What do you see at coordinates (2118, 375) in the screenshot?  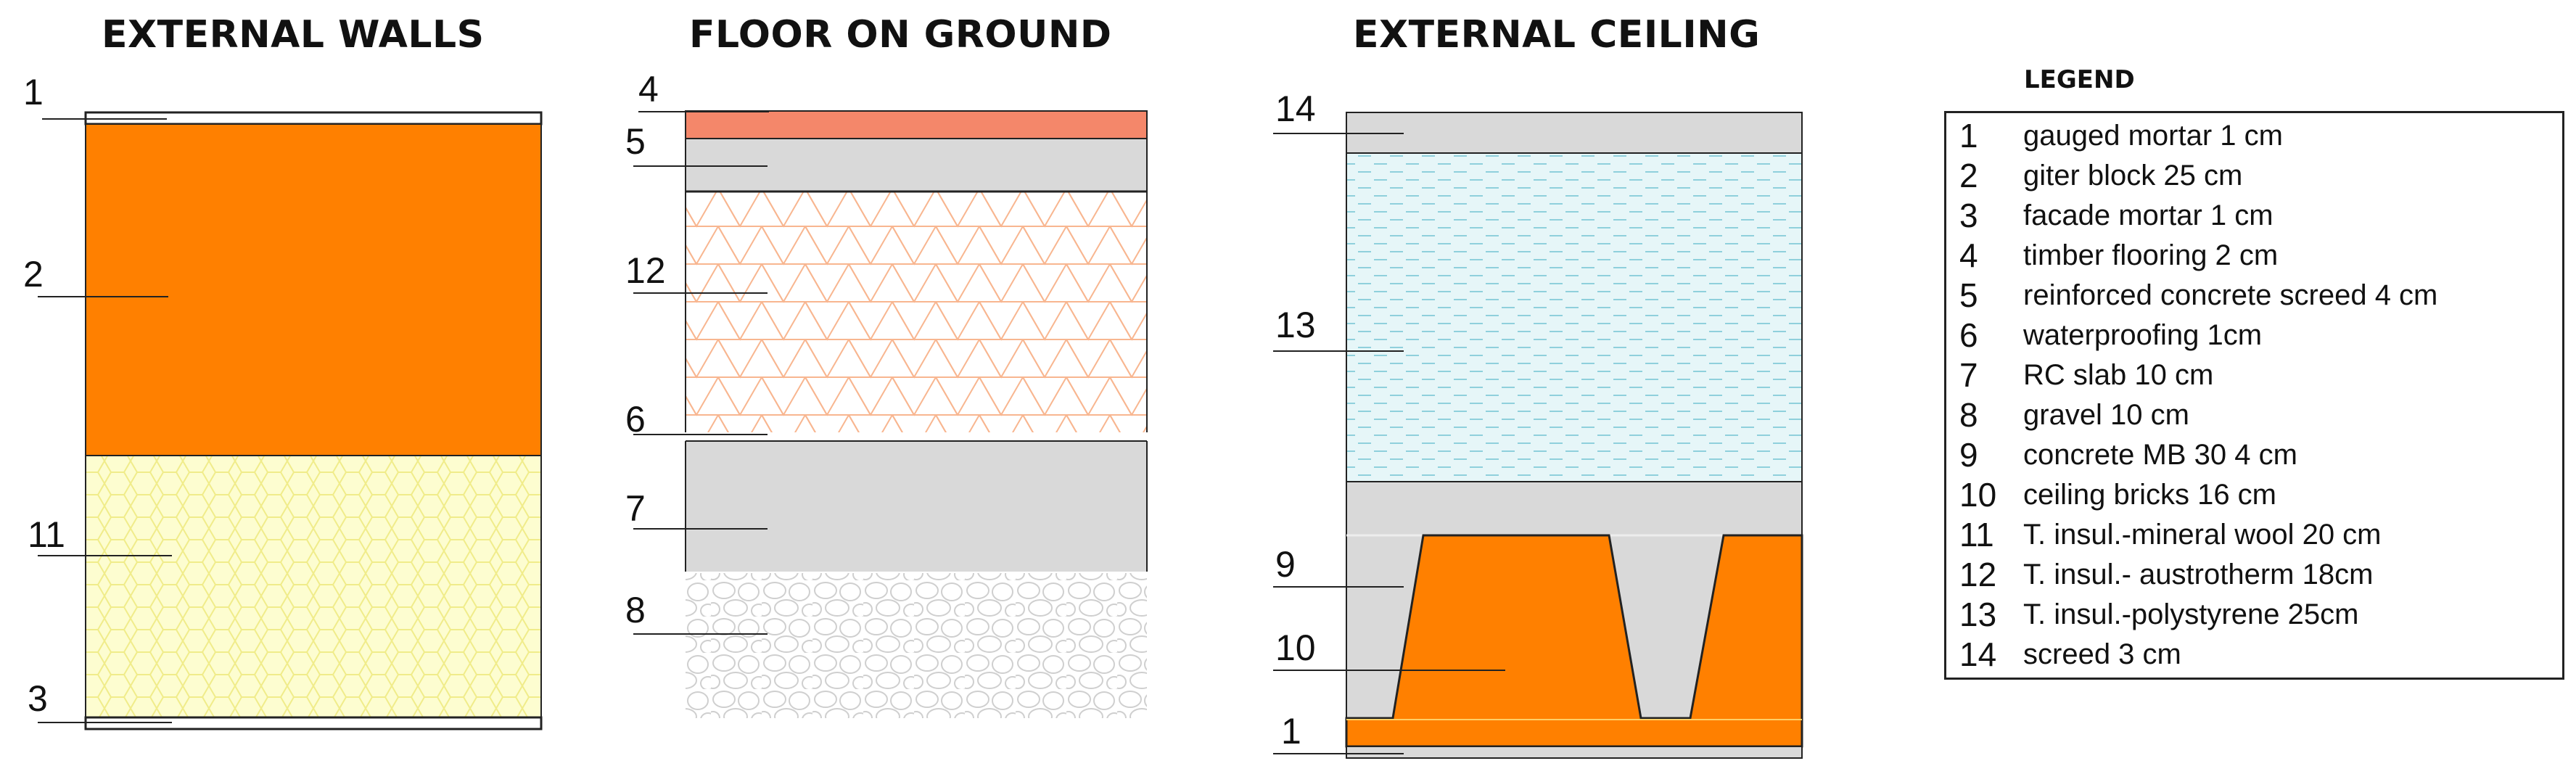 I see `legend-item-text: RC slab 10 cm` at bounding box center [2118, 375].